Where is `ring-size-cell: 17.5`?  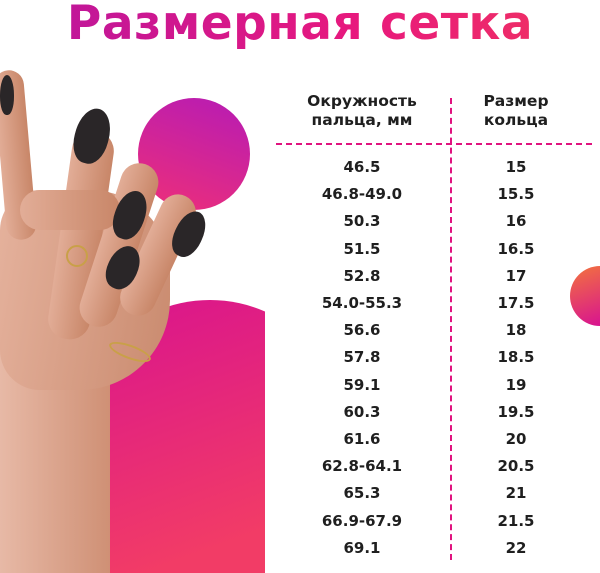
ring-size-cell: 17.5 is located at coordinates (516, 303).